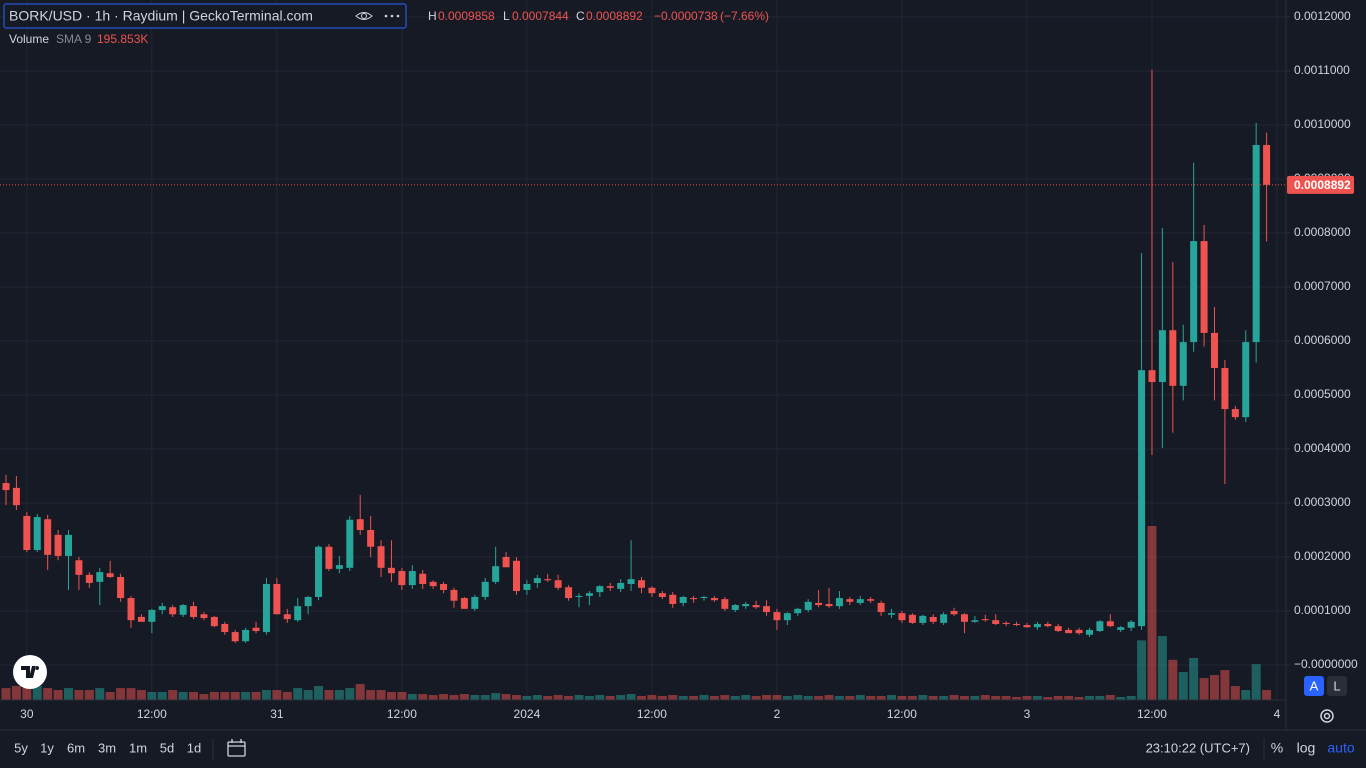 The image size is (1366, 768). I want to click on y-tick-label: 0.0011000, so click(1322, 70).